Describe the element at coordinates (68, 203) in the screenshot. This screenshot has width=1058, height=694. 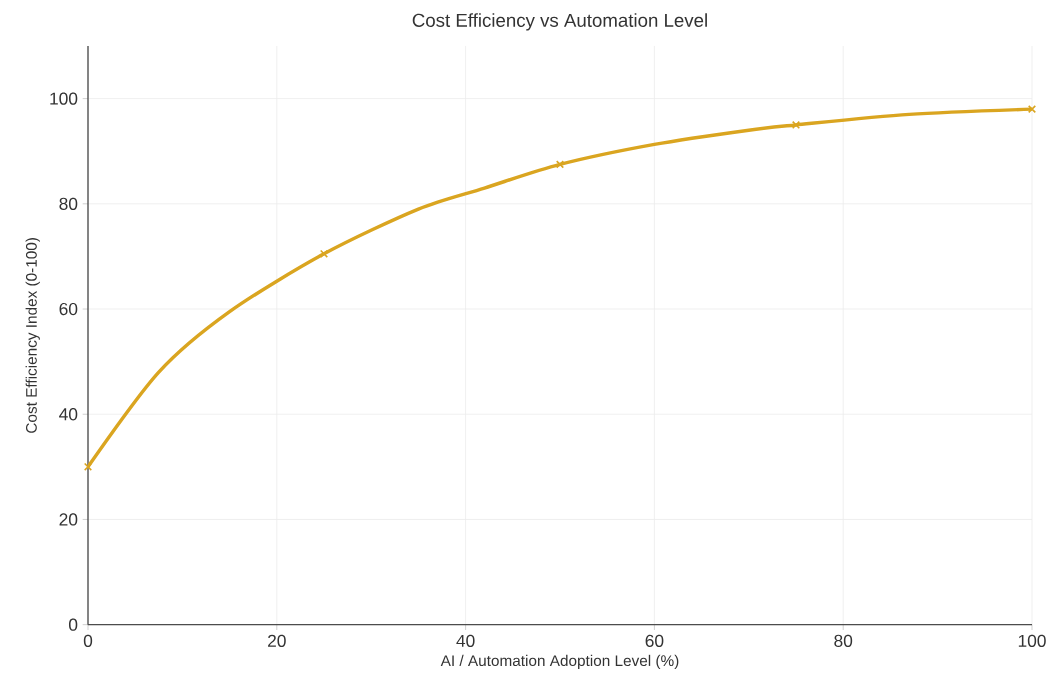
I see `y-tick-label: 80` at that location.